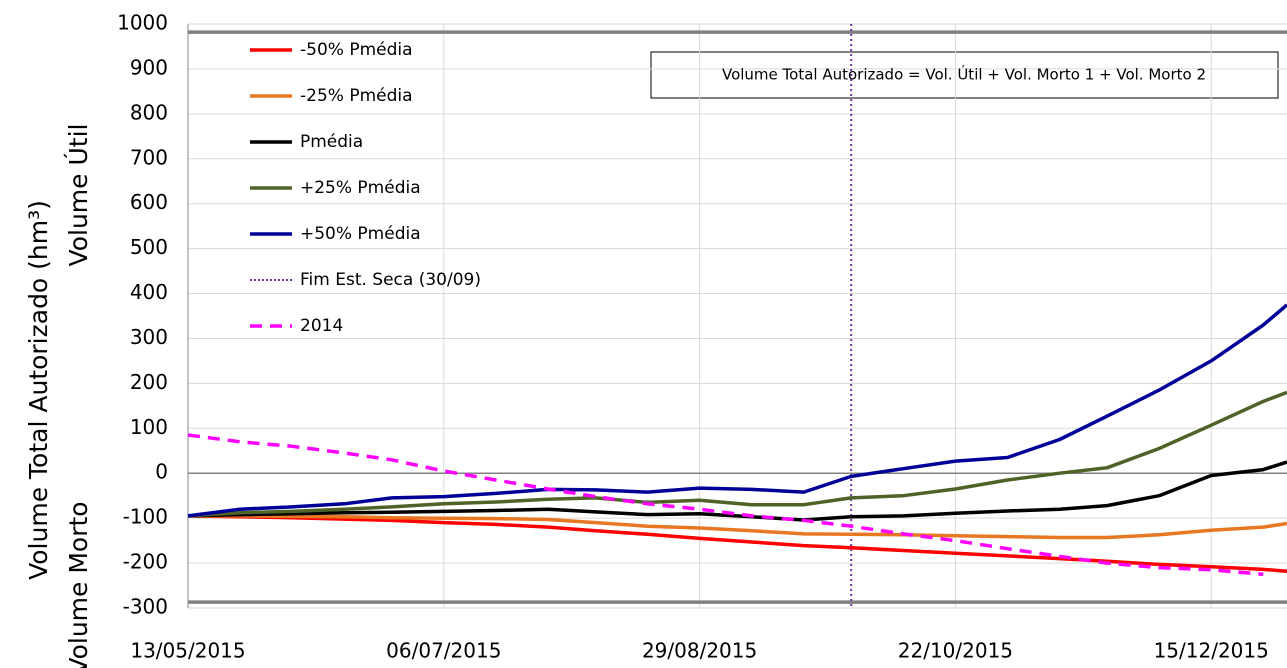 The image size is (1287, 668). What do you see at coordinates (321, 326) in the screenshot?
I see `legend-label: 2014` at bounding box center [321, 326].